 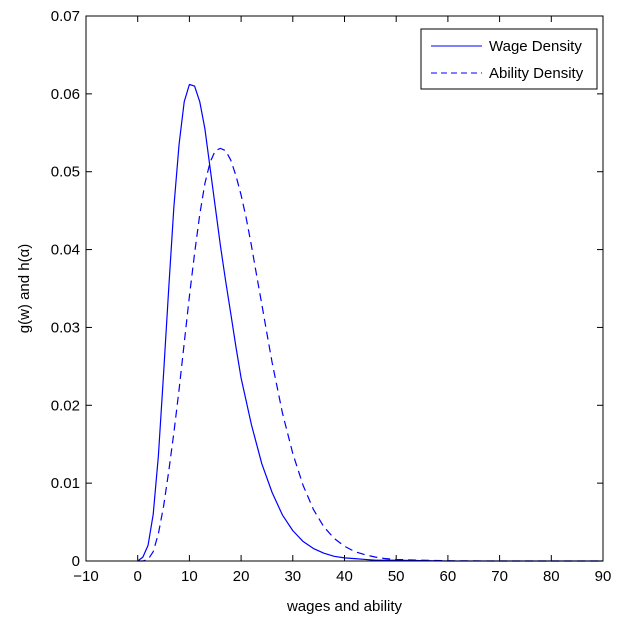 What do you see at coordinates (85, 576) in the screenshot?
I see `x-tick-label: −10` at bounding box center [85, 576].